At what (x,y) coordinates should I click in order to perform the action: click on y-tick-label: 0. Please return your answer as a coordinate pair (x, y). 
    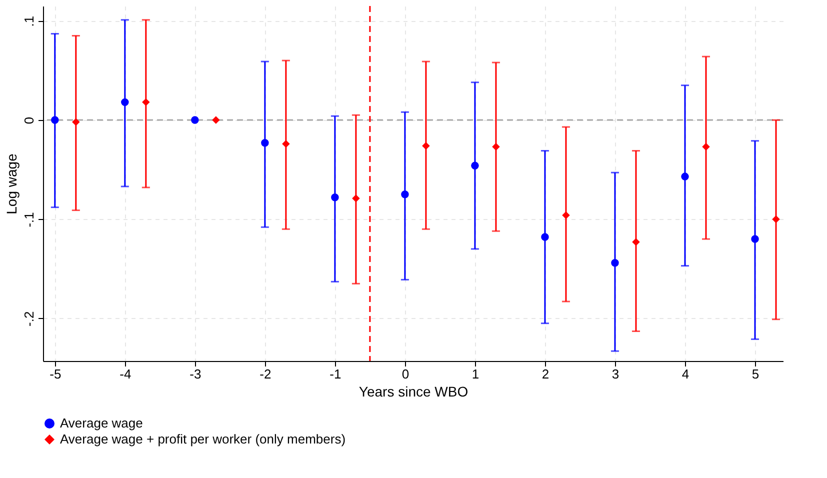
    Looking at the image, I should click on (29, 120).